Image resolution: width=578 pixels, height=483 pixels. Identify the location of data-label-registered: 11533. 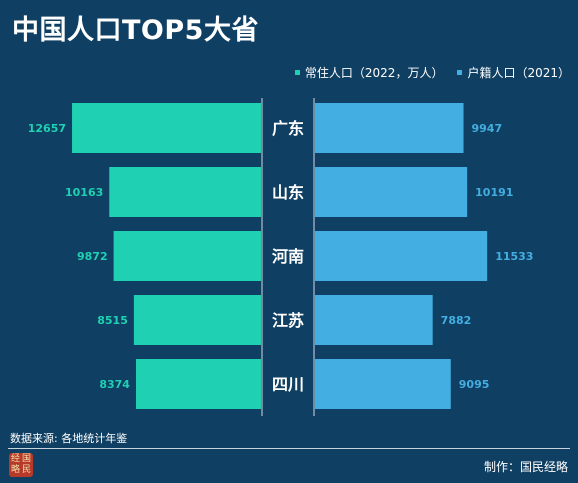
(514, 256).